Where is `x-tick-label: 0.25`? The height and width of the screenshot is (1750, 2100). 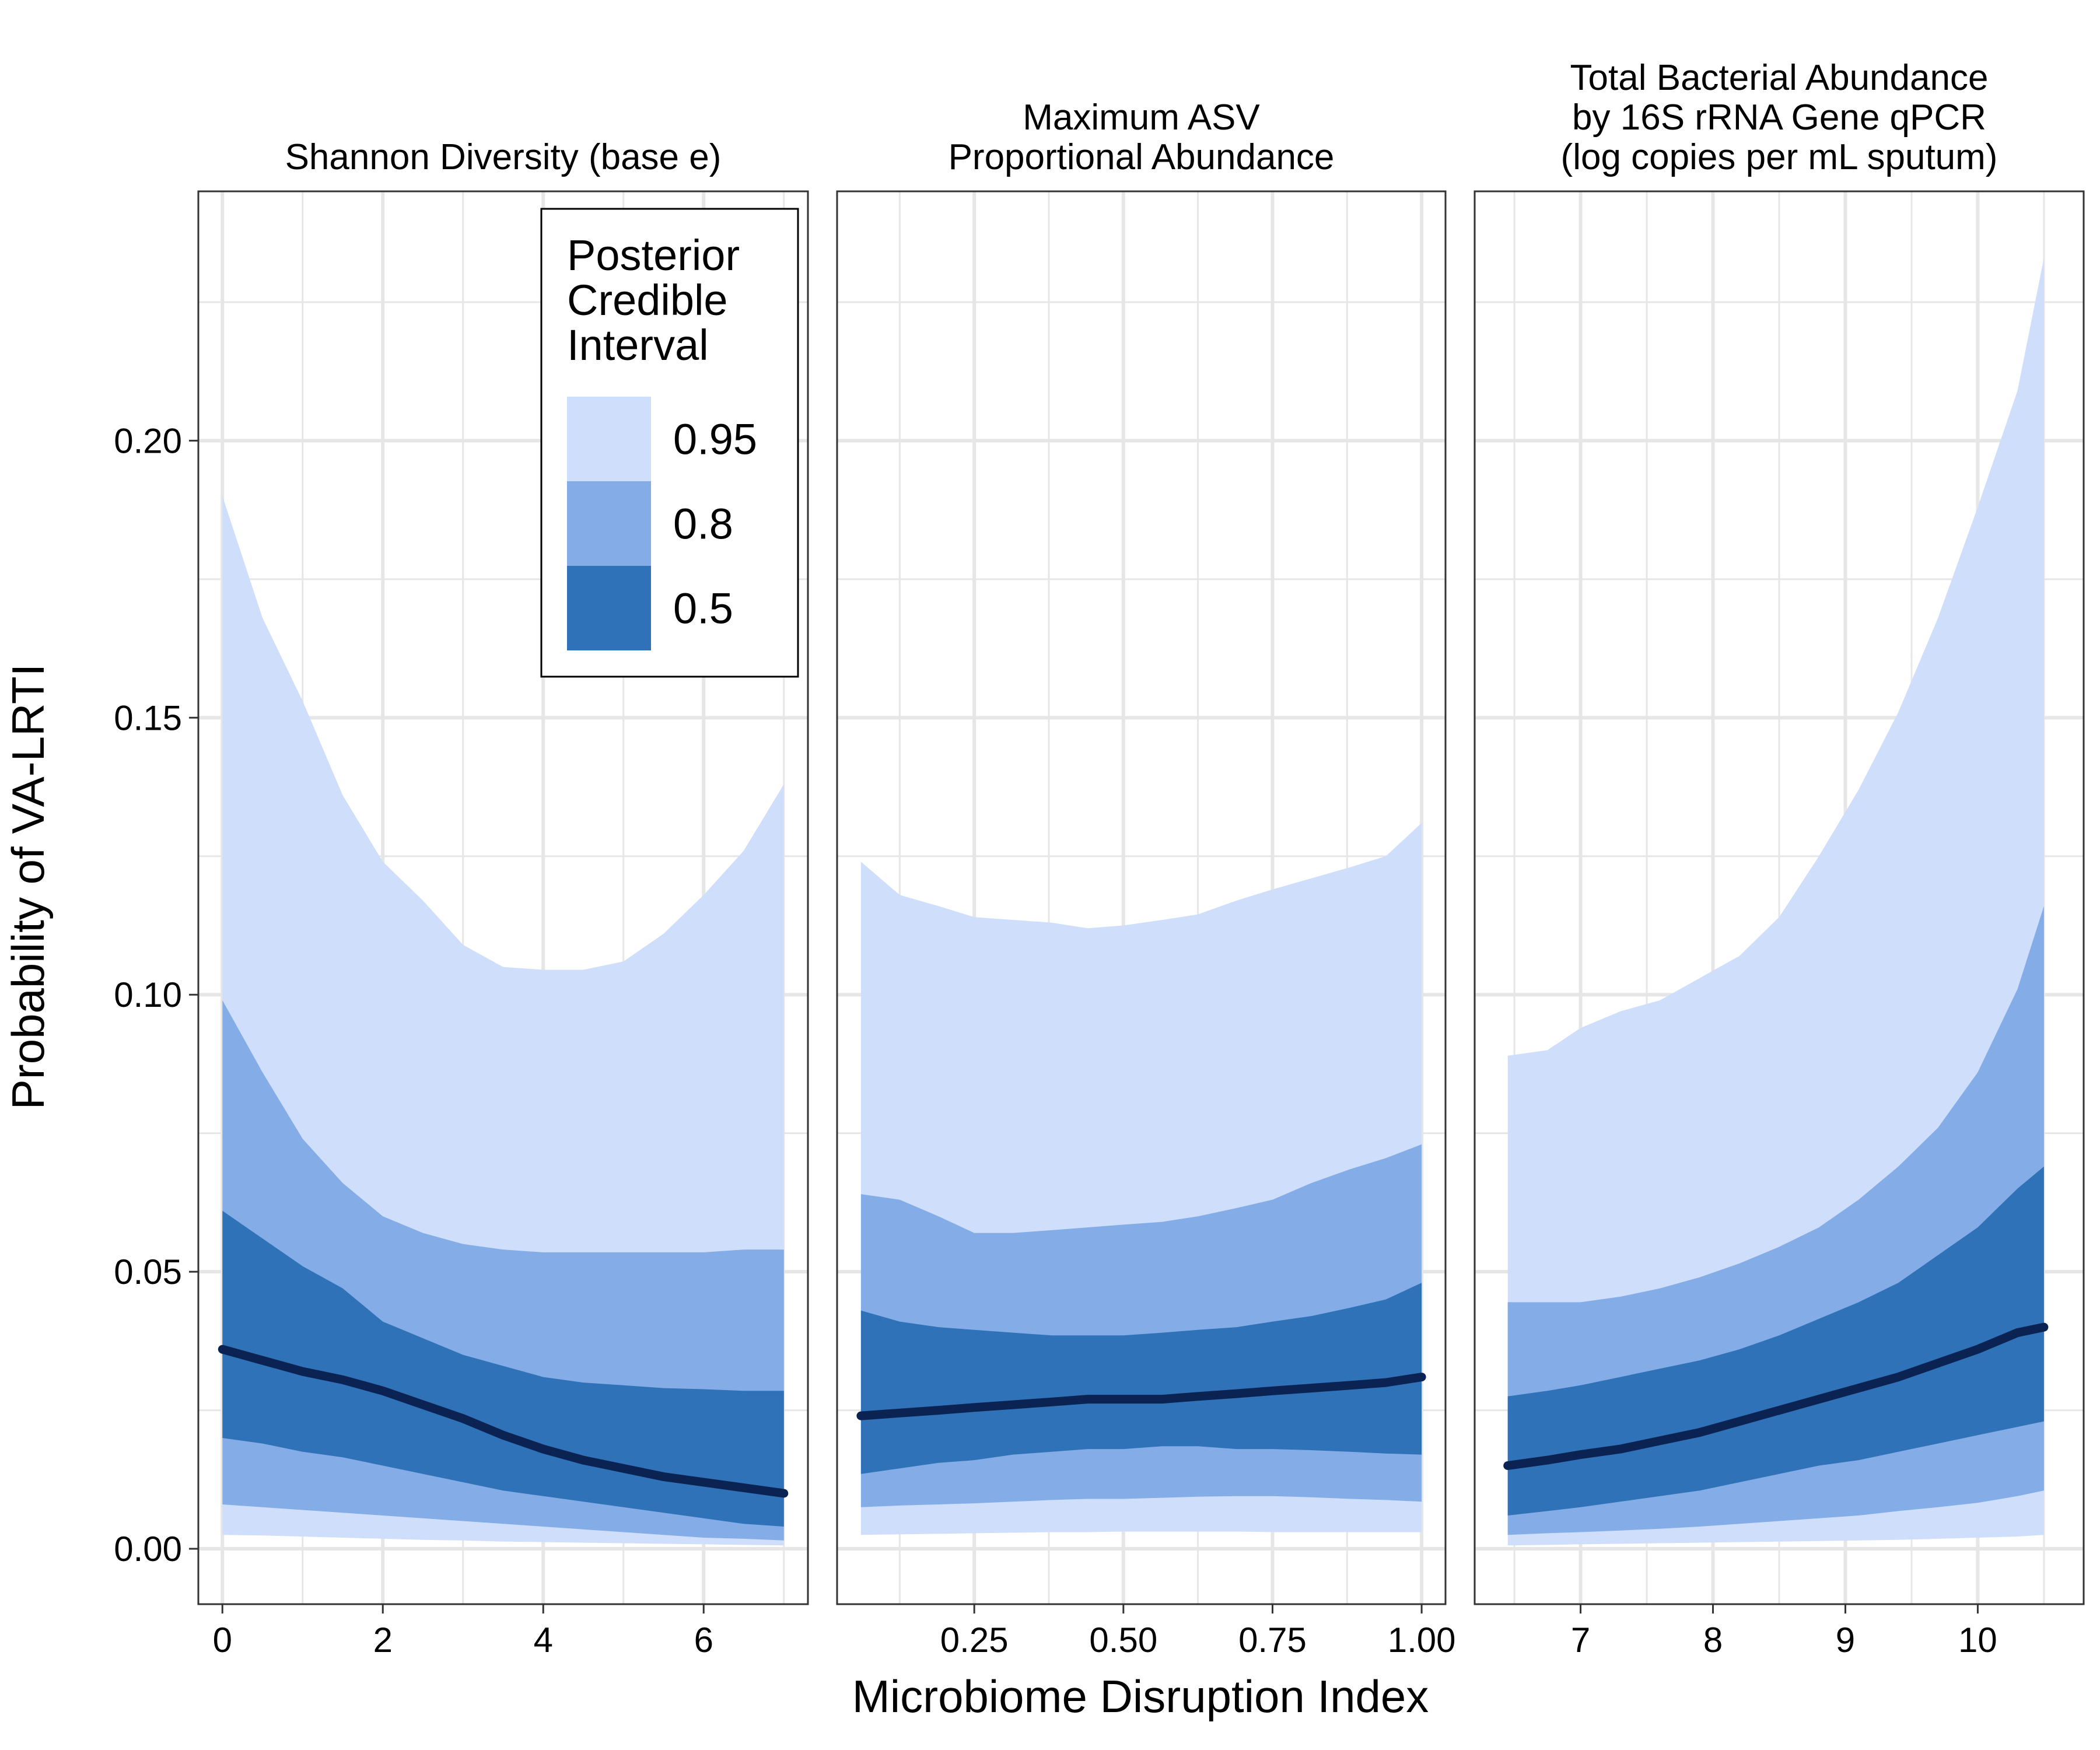 x-tick-label: 0.25 is located at coordinates (974, 1640).